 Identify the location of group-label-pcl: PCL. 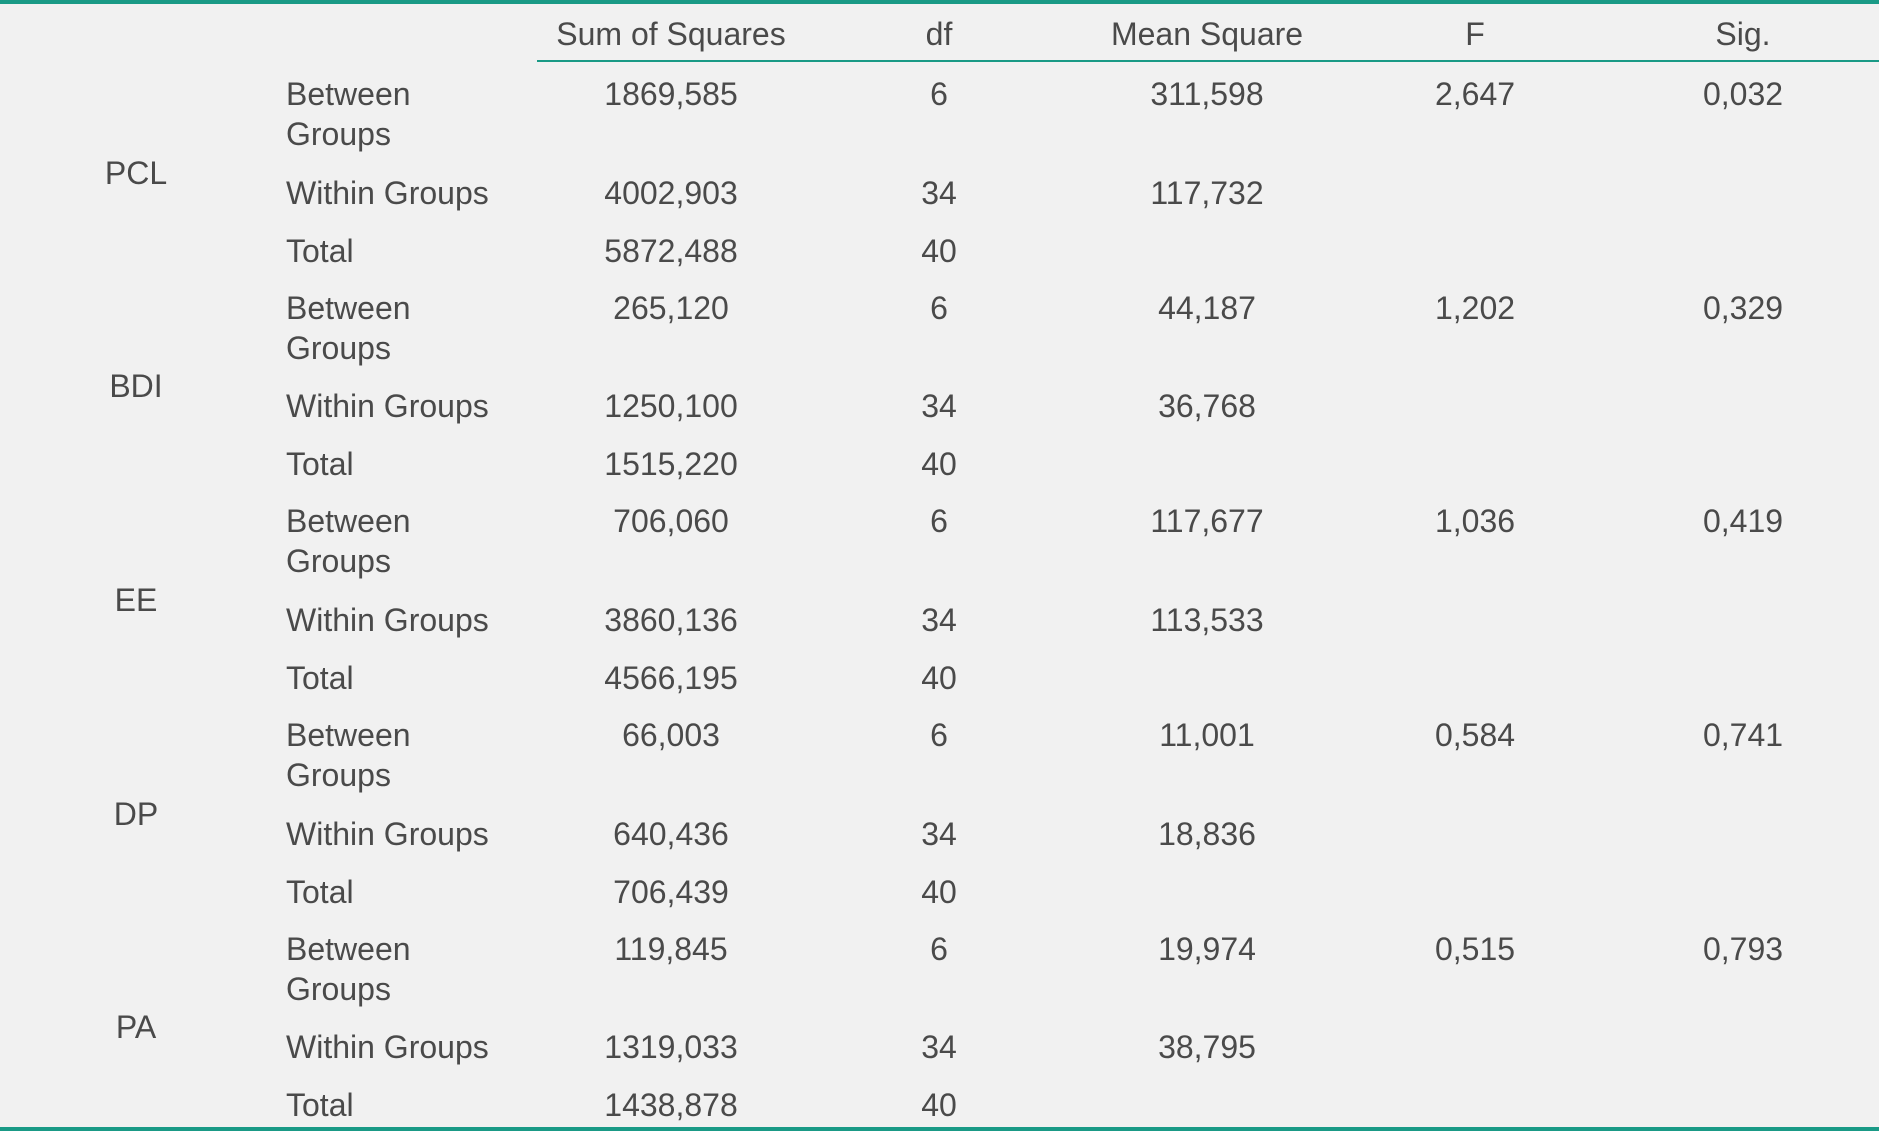
(136, 173).